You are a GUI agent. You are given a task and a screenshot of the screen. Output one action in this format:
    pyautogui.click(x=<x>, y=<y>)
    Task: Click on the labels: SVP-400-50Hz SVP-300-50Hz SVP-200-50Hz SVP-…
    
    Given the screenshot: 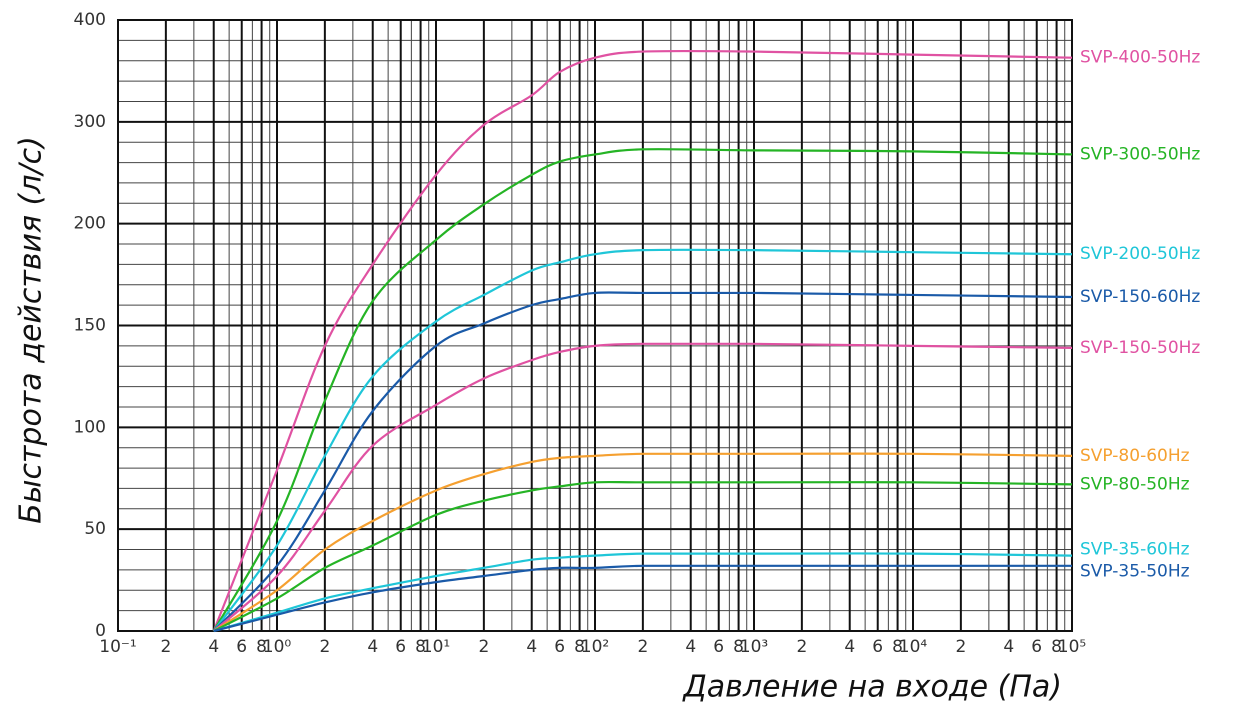 What is the action you would take?
    pyautogui.click(x=1140, y=315)
    